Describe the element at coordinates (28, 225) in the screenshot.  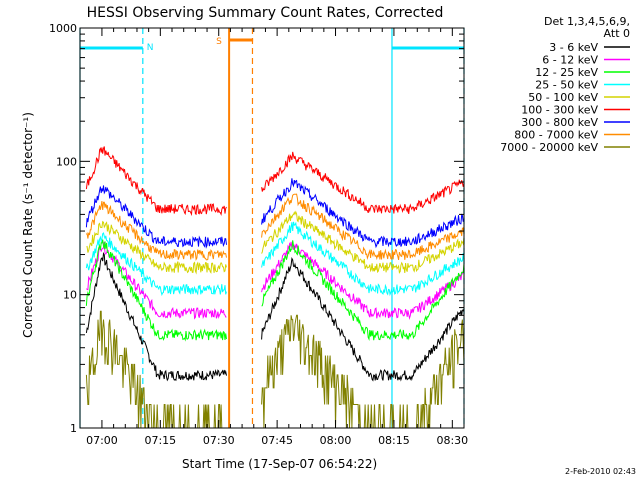
I see `y-axis-label: Corrected Count Rate (s⁻¹ detector⁻¹)` at that location.